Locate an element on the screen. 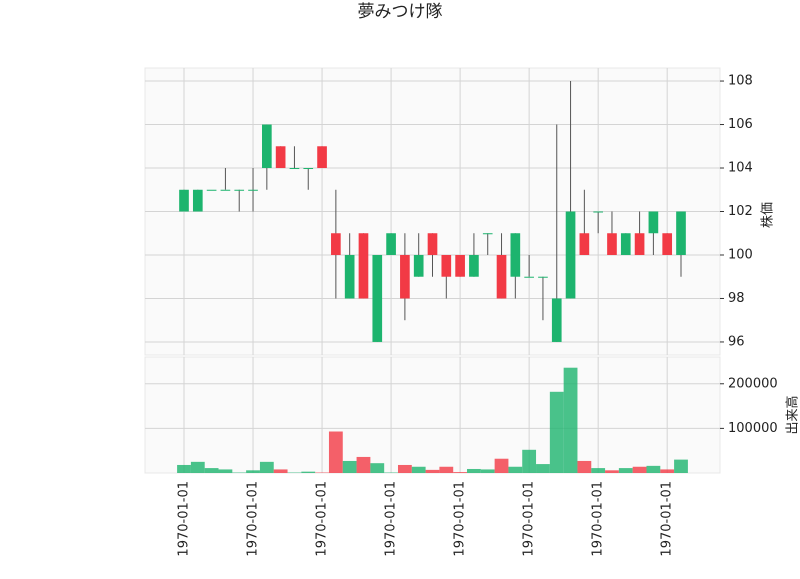  y-tick-label: 100 is located at coordinates (740, 254).